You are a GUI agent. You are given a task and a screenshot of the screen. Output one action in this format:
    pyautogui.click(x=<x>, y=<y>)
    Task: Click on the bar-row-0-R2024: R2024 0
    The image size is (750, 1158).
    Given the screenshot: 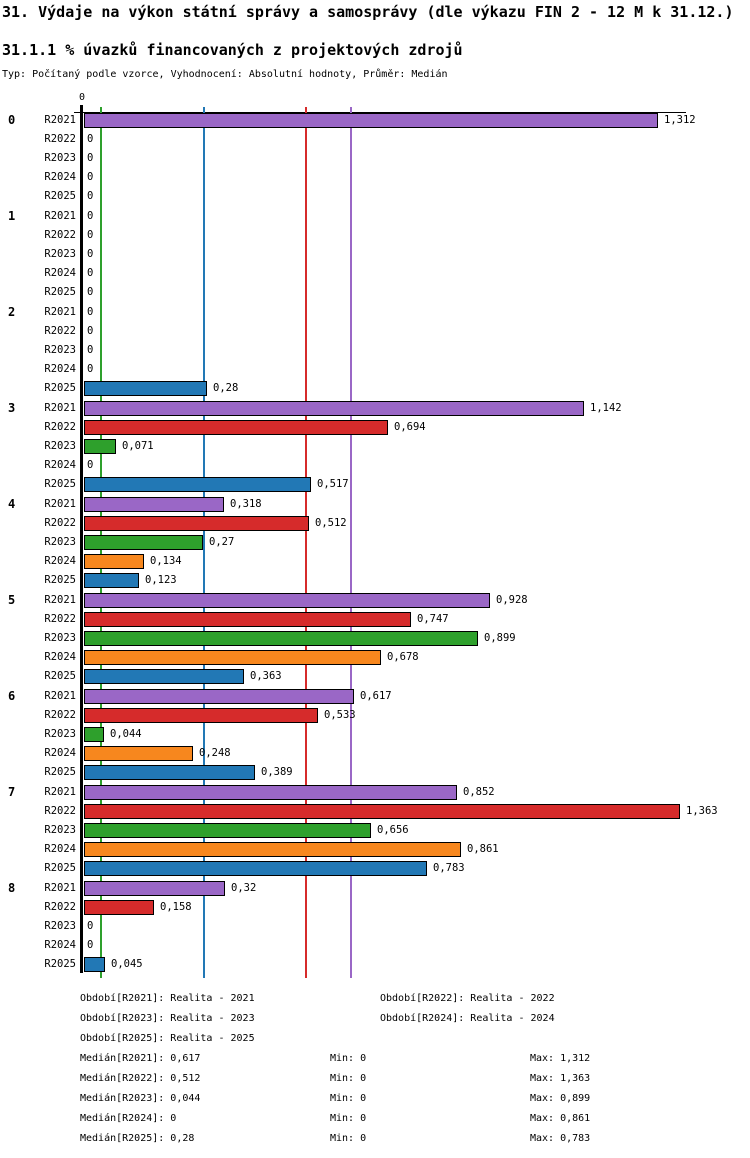 What is the action you would take?
    pyautogui.click(x=375, y=177)
    